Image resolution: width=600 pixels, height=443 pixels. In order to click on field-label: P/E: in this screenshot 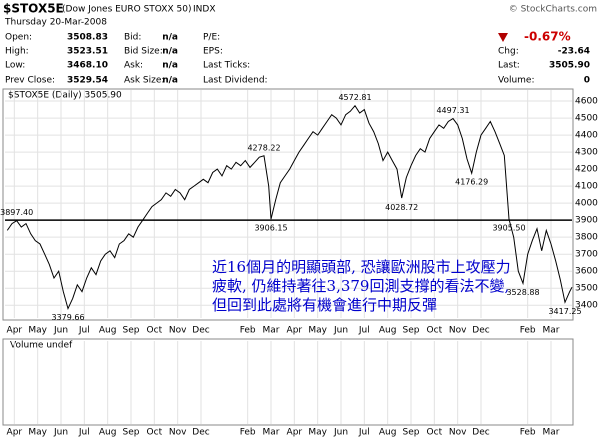, I will do `click(211, 38)`.